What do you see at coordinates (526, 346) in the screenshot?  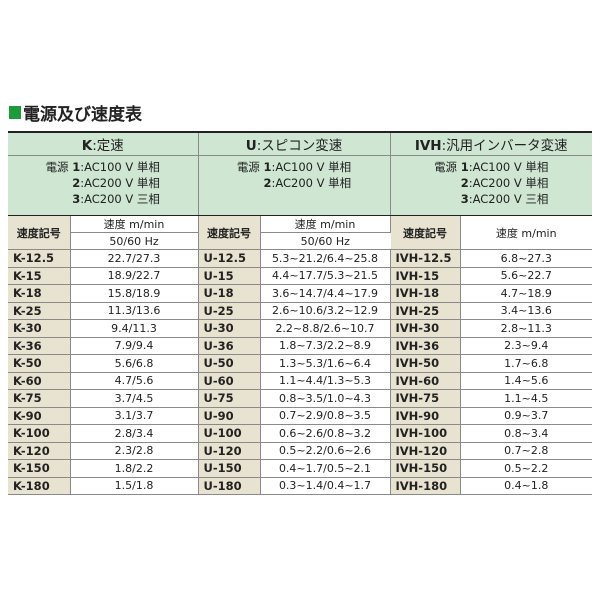 I see `speed-value-ivh: 2.3~9.4` at bounding box center [526, 346].